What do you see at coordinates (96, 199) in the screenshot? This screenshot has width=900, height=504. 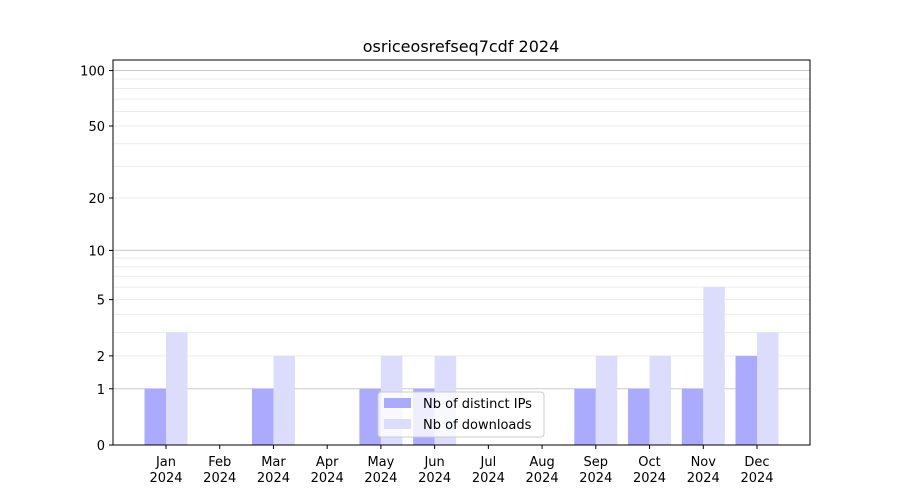 I see `y-tick-label: 20` at bounding box center [96, 199].